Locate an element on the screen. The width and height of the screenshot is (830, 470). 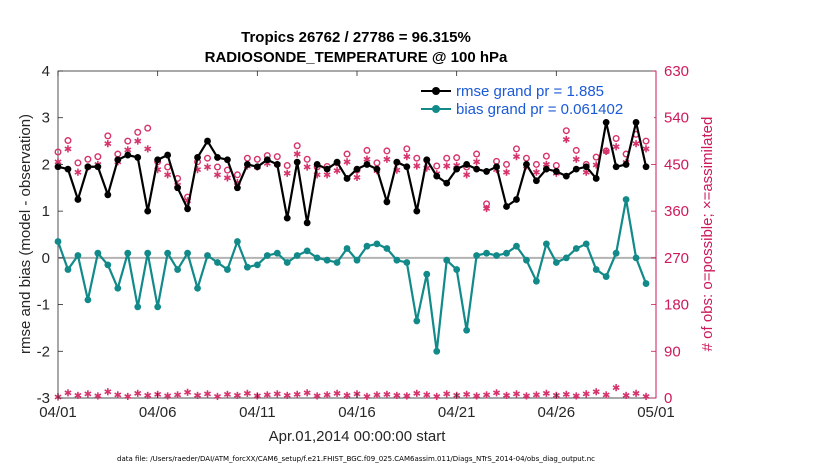
y-right-tick-label: 450 is located at coordinates (676, 164).